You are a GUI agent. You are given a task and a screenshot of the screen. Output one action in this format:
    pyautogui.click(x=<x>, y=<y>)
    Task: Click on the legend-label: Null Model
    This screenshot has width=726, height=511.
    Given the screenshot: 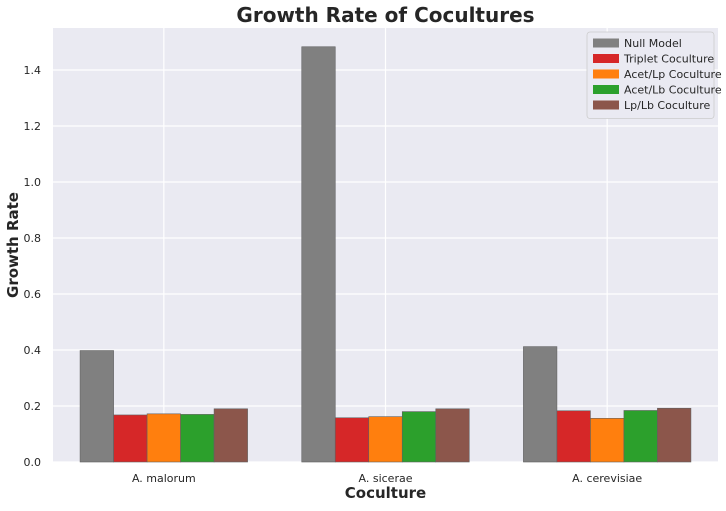 What is the action you would take?
    pyautogui.click(x=653, y=43)
    